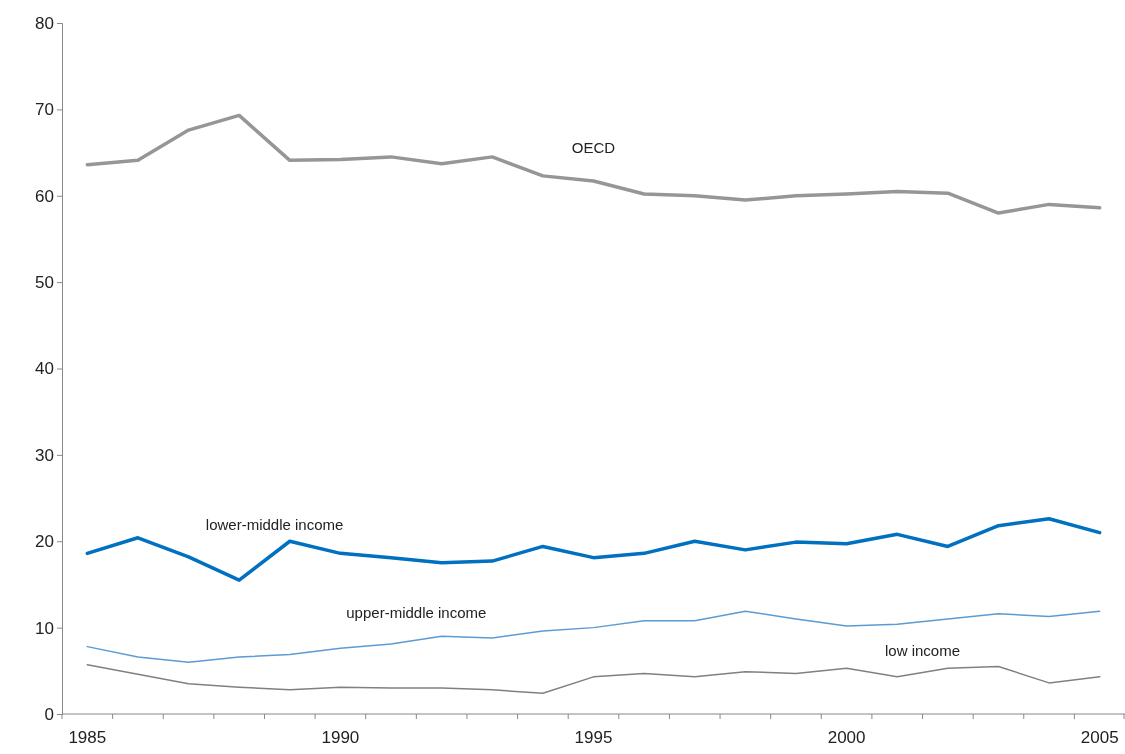  What do you see at coordinates (416, 613) in the screenshot?
I see `series-label: upper-middle income` at bounding box center [416, 613].